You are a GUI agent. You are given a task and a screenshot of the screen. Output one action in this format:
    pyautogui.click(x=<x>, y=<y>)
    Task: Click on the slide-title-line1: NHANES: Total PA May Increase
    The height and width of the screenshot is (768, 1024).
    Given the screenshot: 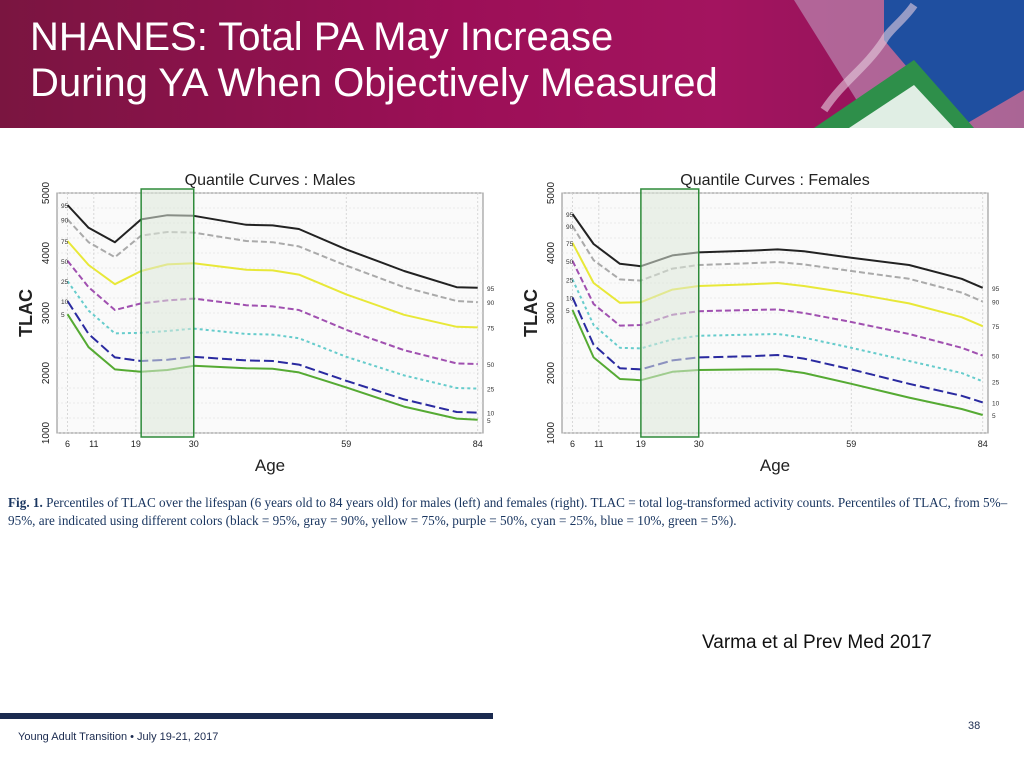 What is the action you would take?
    pyautogui.click(x=322, y=37)
    